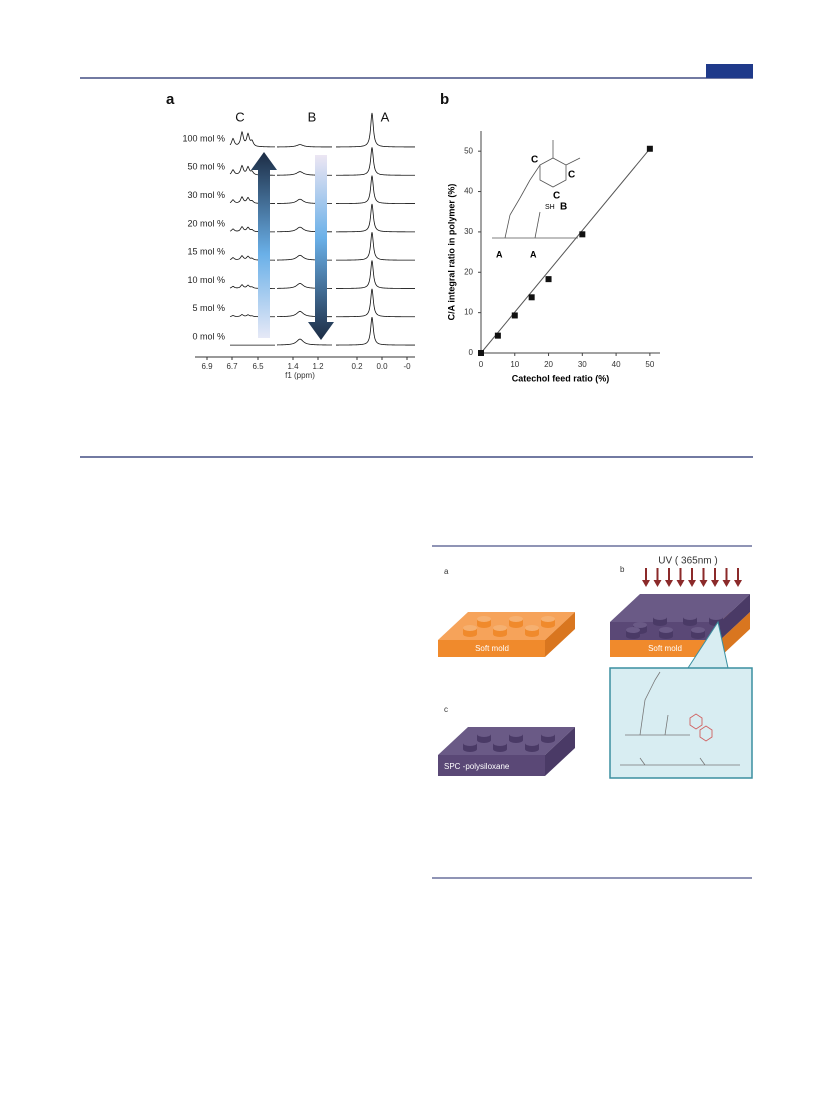 The width and height of the screenshot is (833, 1096). Describe the element at coordinates (701, 727) in the screenshot. I see `chem-sketch-red` at that location.